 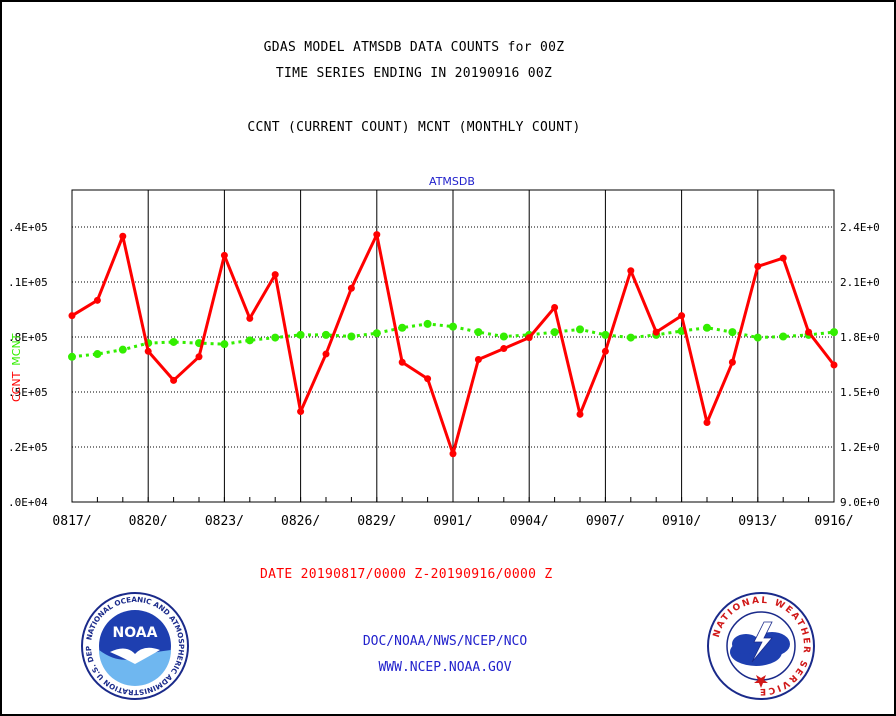 What do you see at coordinates (757, 521) in the screenshot?
I see `x-tick-label: 0913/` at bounding box center [757, 521].